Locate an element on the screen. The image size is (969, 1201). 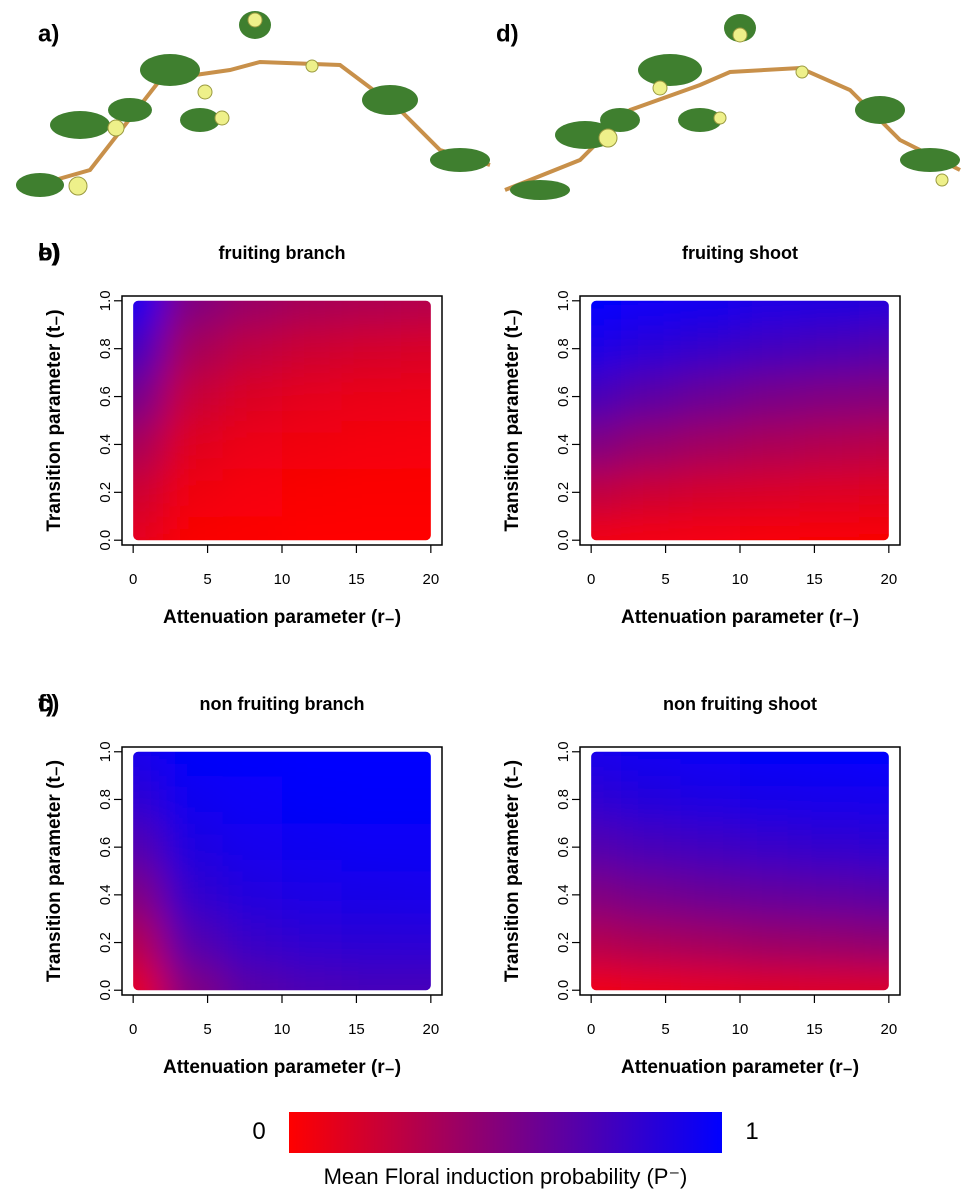
x-tick-label: 10 is located at coordinates (740, 579).